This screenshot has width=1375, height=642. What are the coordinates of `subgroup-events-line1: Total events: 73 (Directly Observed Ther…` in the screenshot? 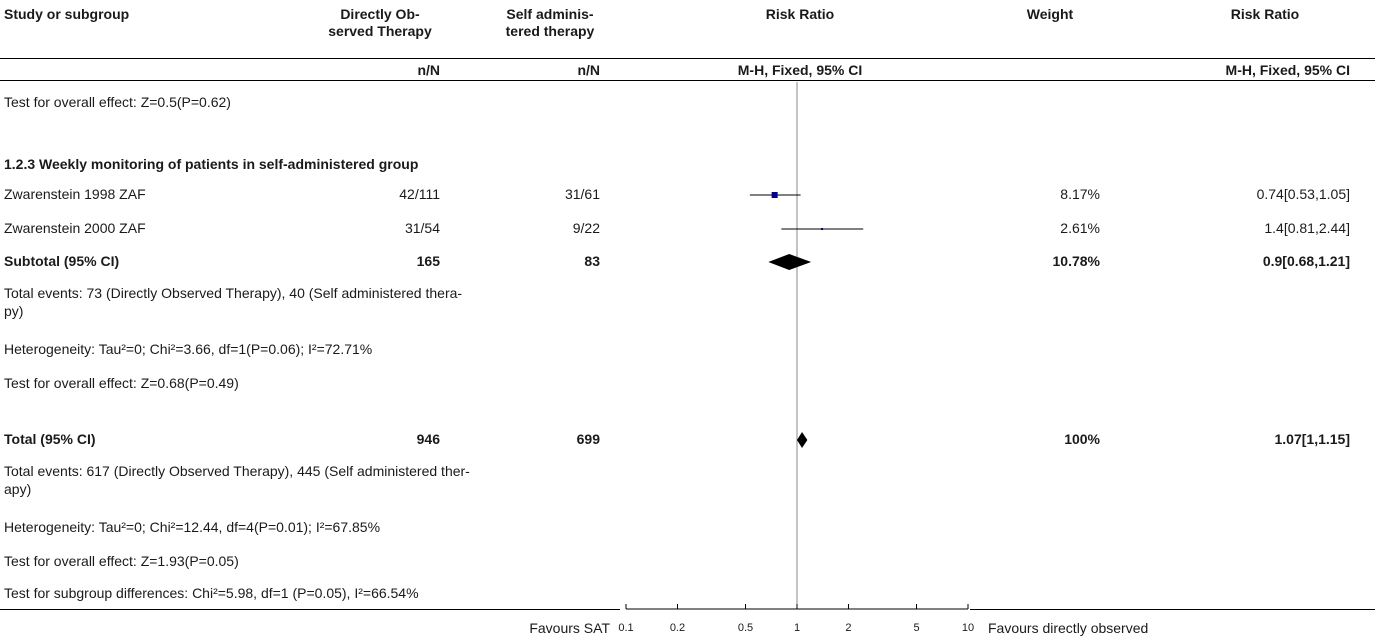 It's located at (233, 293).